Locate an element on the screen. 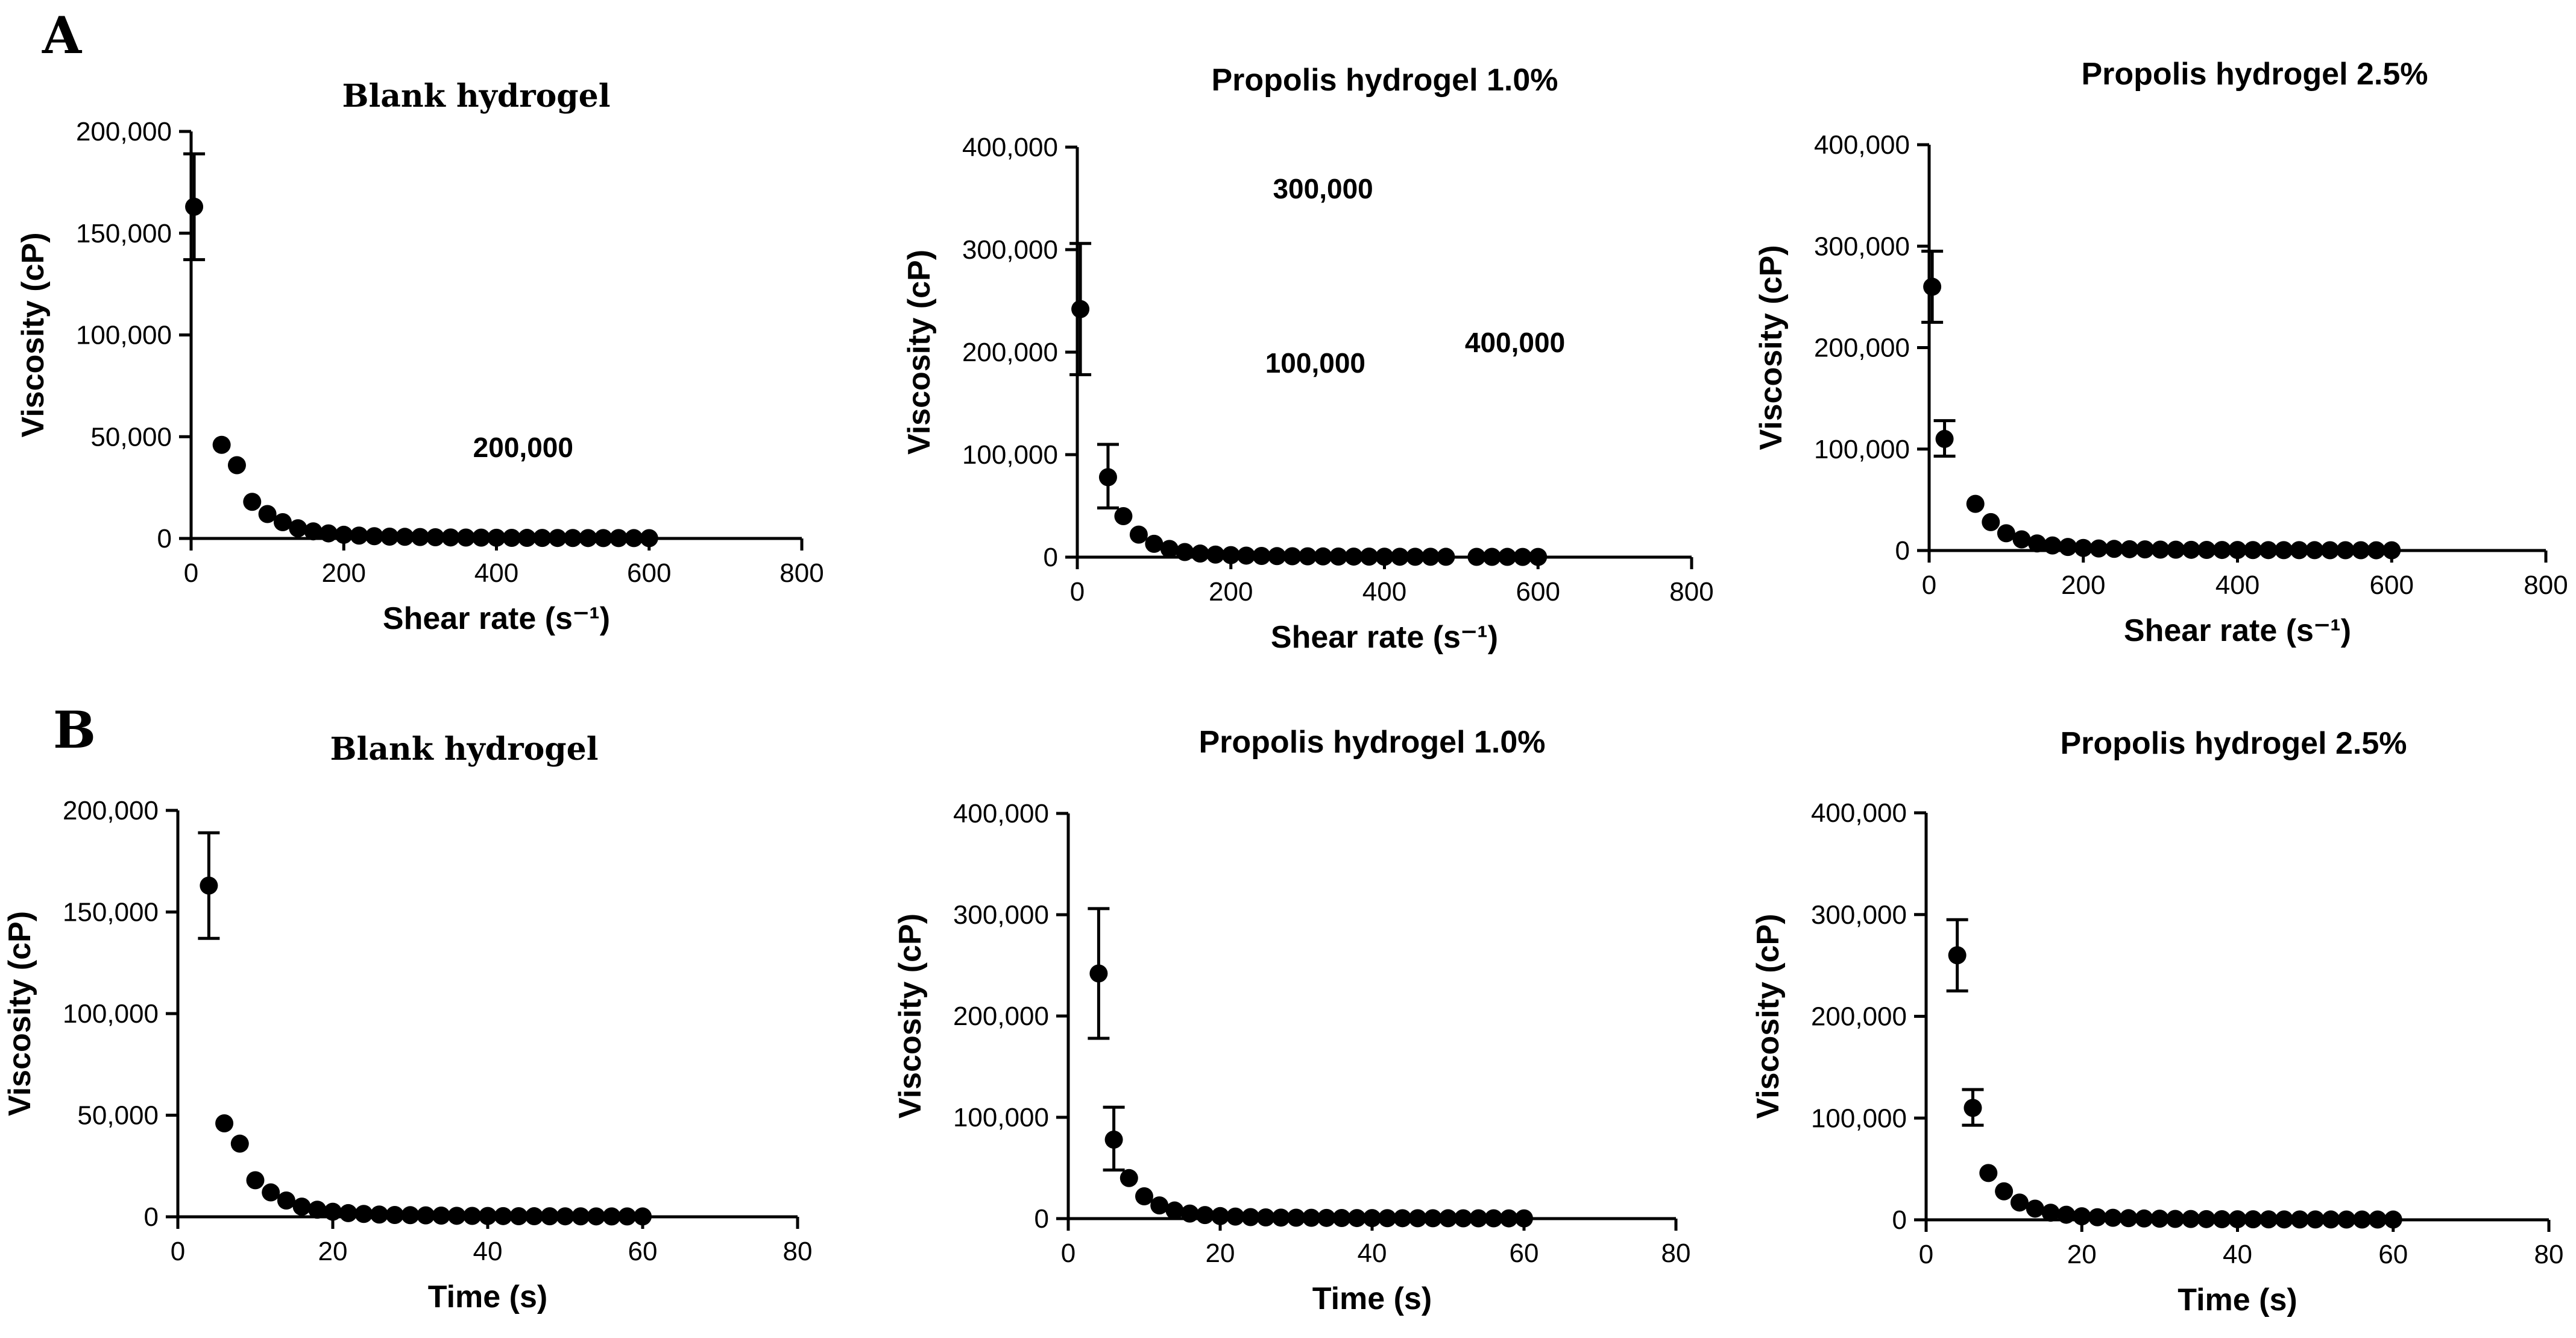 The width and height of the screenshot is (2576, 1338). annotation-label: 300,000 is located at coordinates (1323, 188).